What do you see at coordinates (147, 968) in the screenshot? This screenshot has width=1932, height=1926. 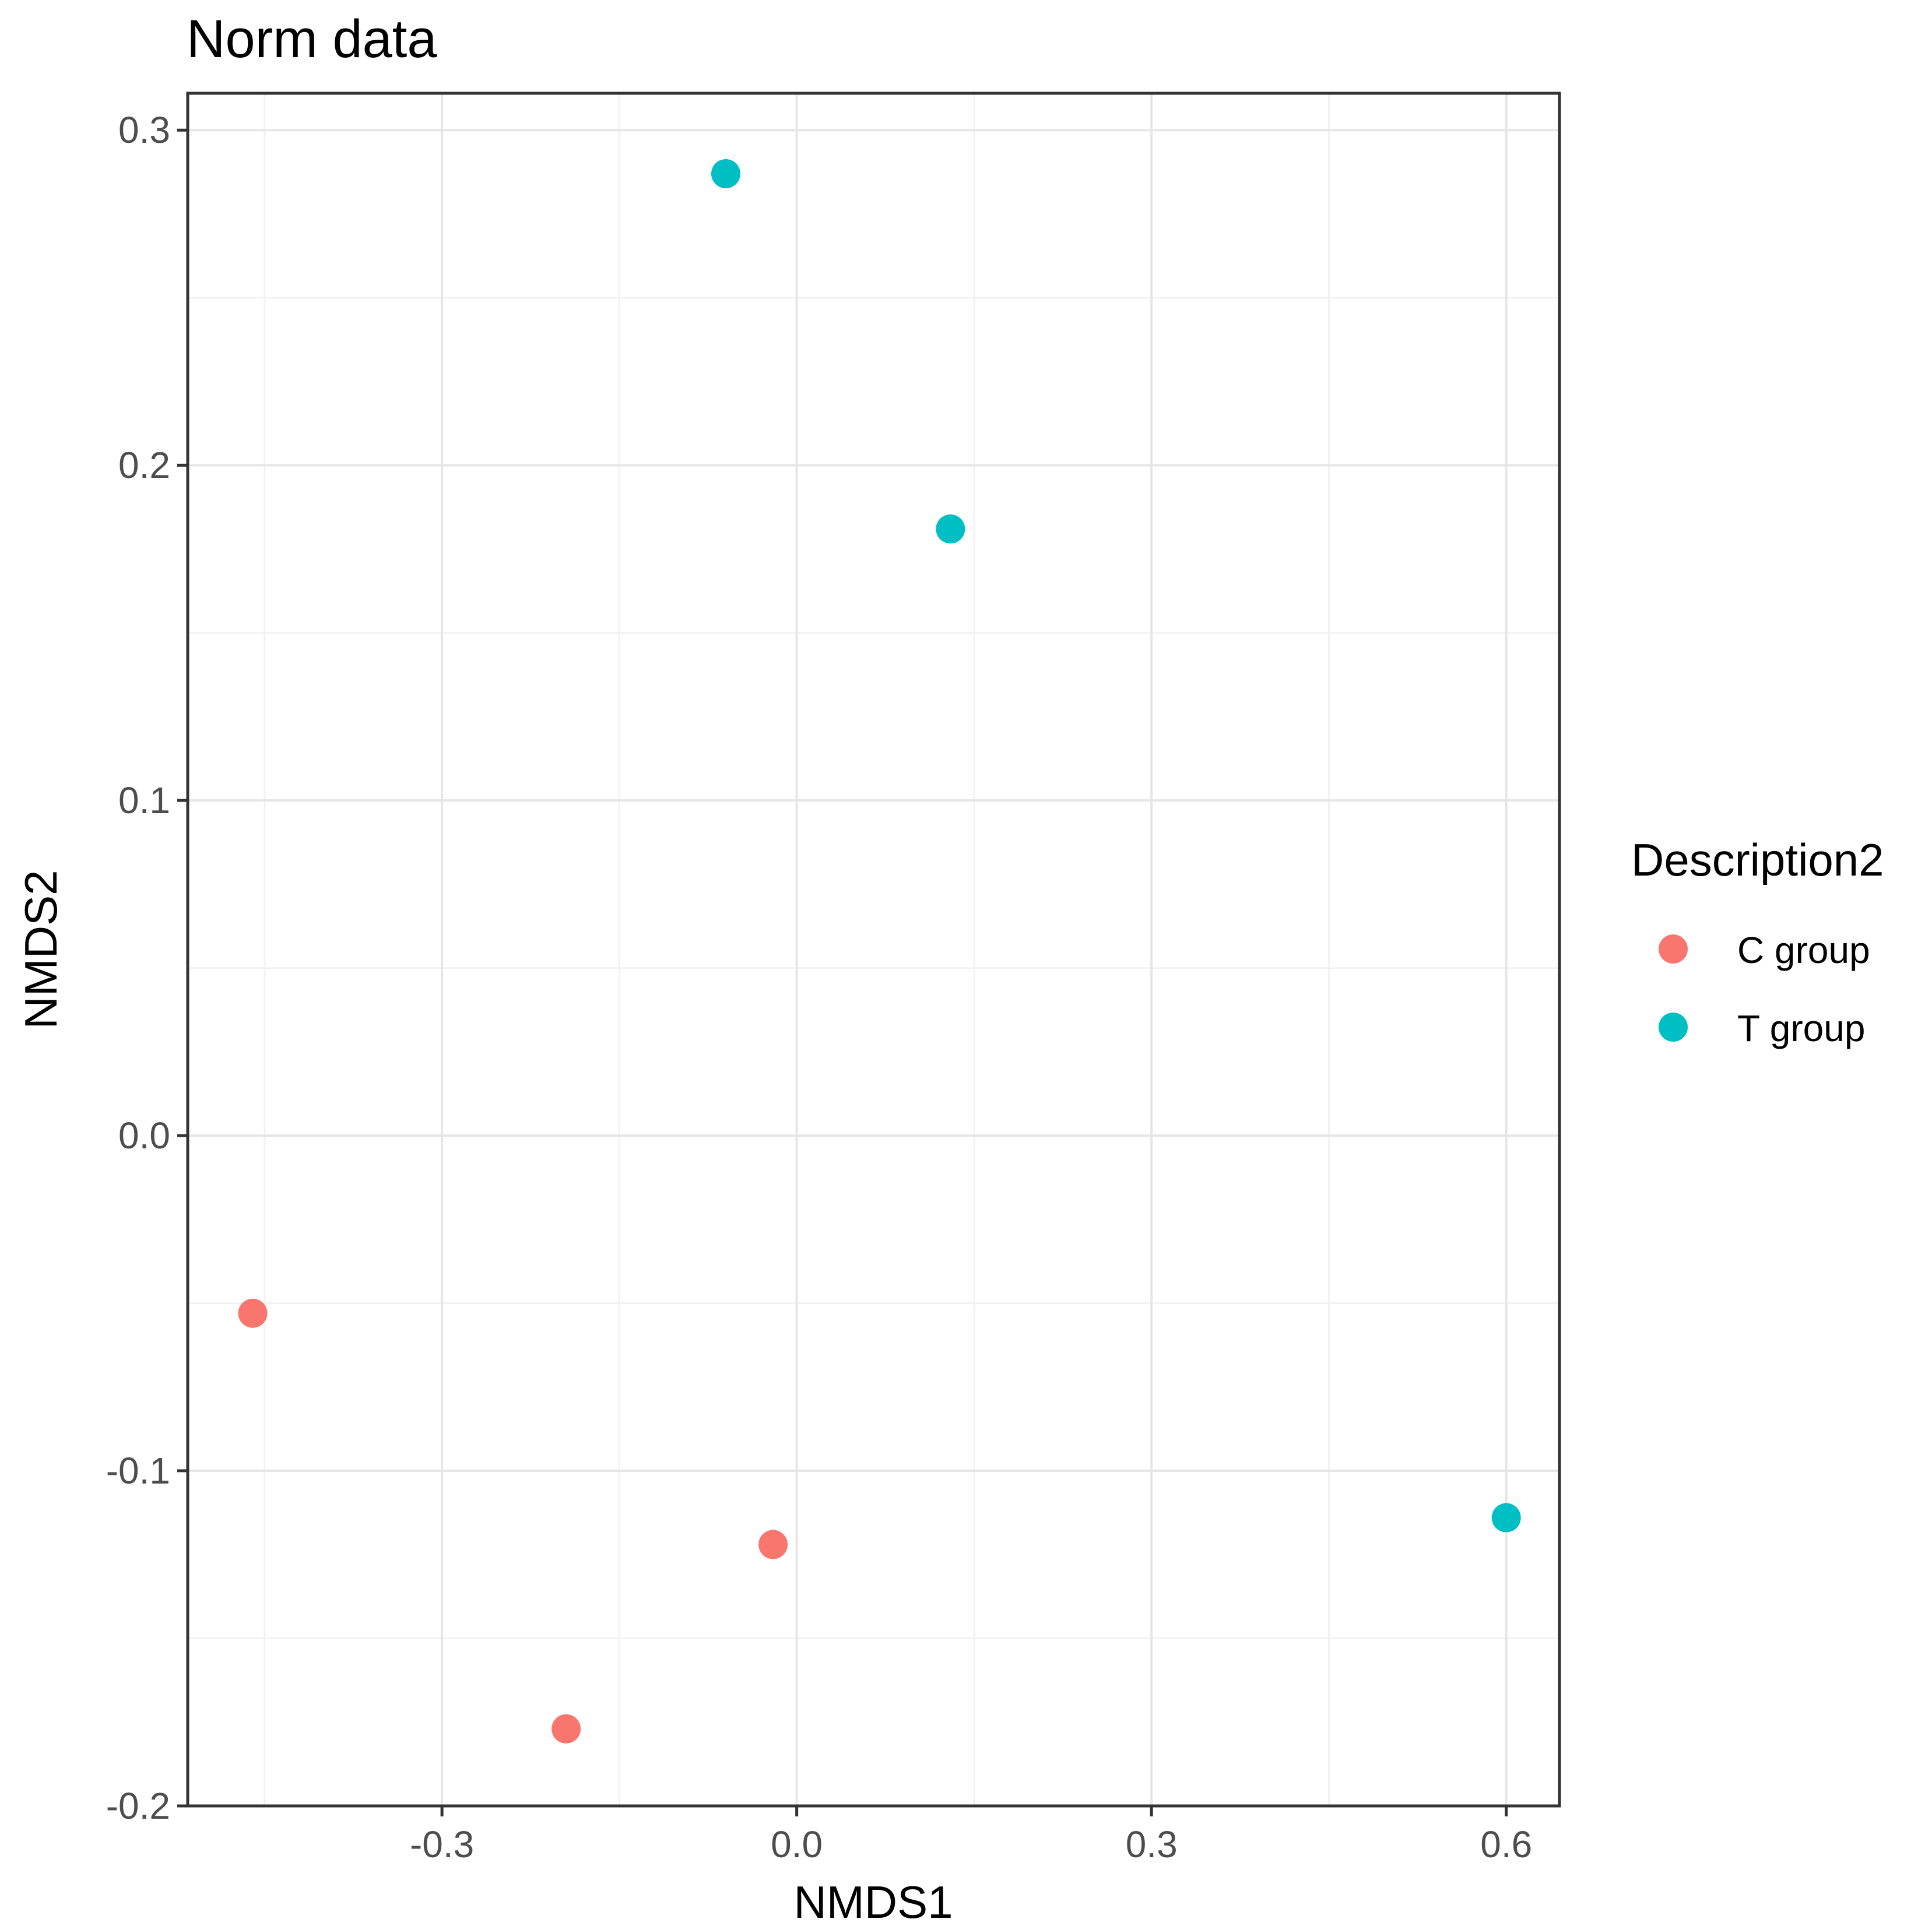 I see `y-axis-ticks: -0.2 -0.1 0.0 0.1 0.2 0.3` at bounding box center [147, 968].